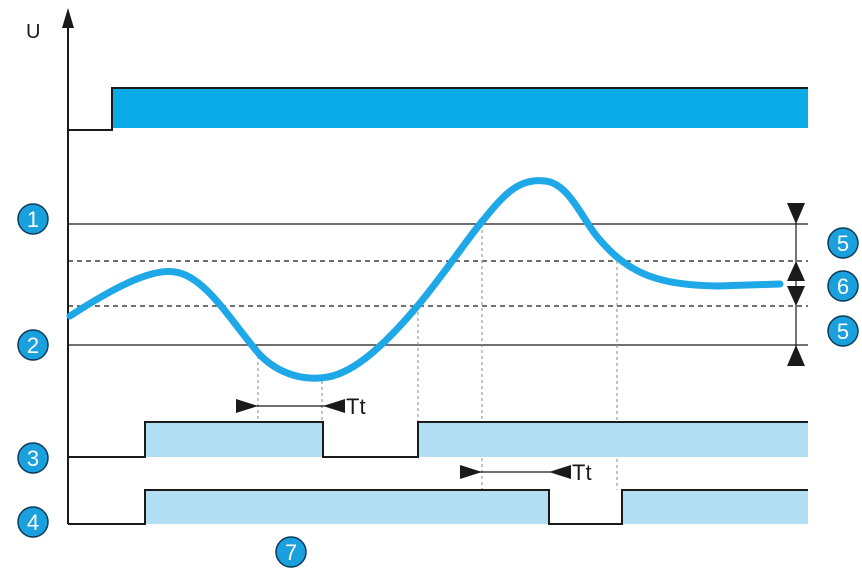 The image size is (862, 575). Describe the element at coordinates (356, 406) in the screenshot. I see `delay-label-1: Tt` at that location.